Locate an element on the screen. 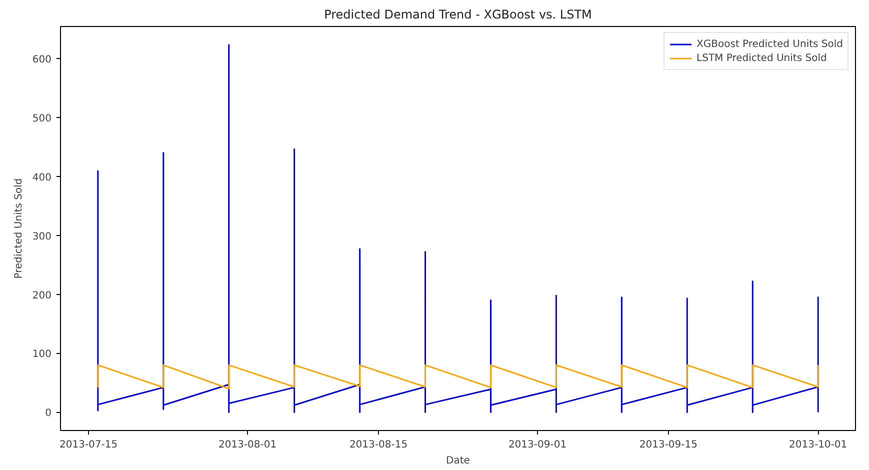 The image size is (869, 470). x-tick-label: 2013-07-15 is located at coordinates (89, 445).